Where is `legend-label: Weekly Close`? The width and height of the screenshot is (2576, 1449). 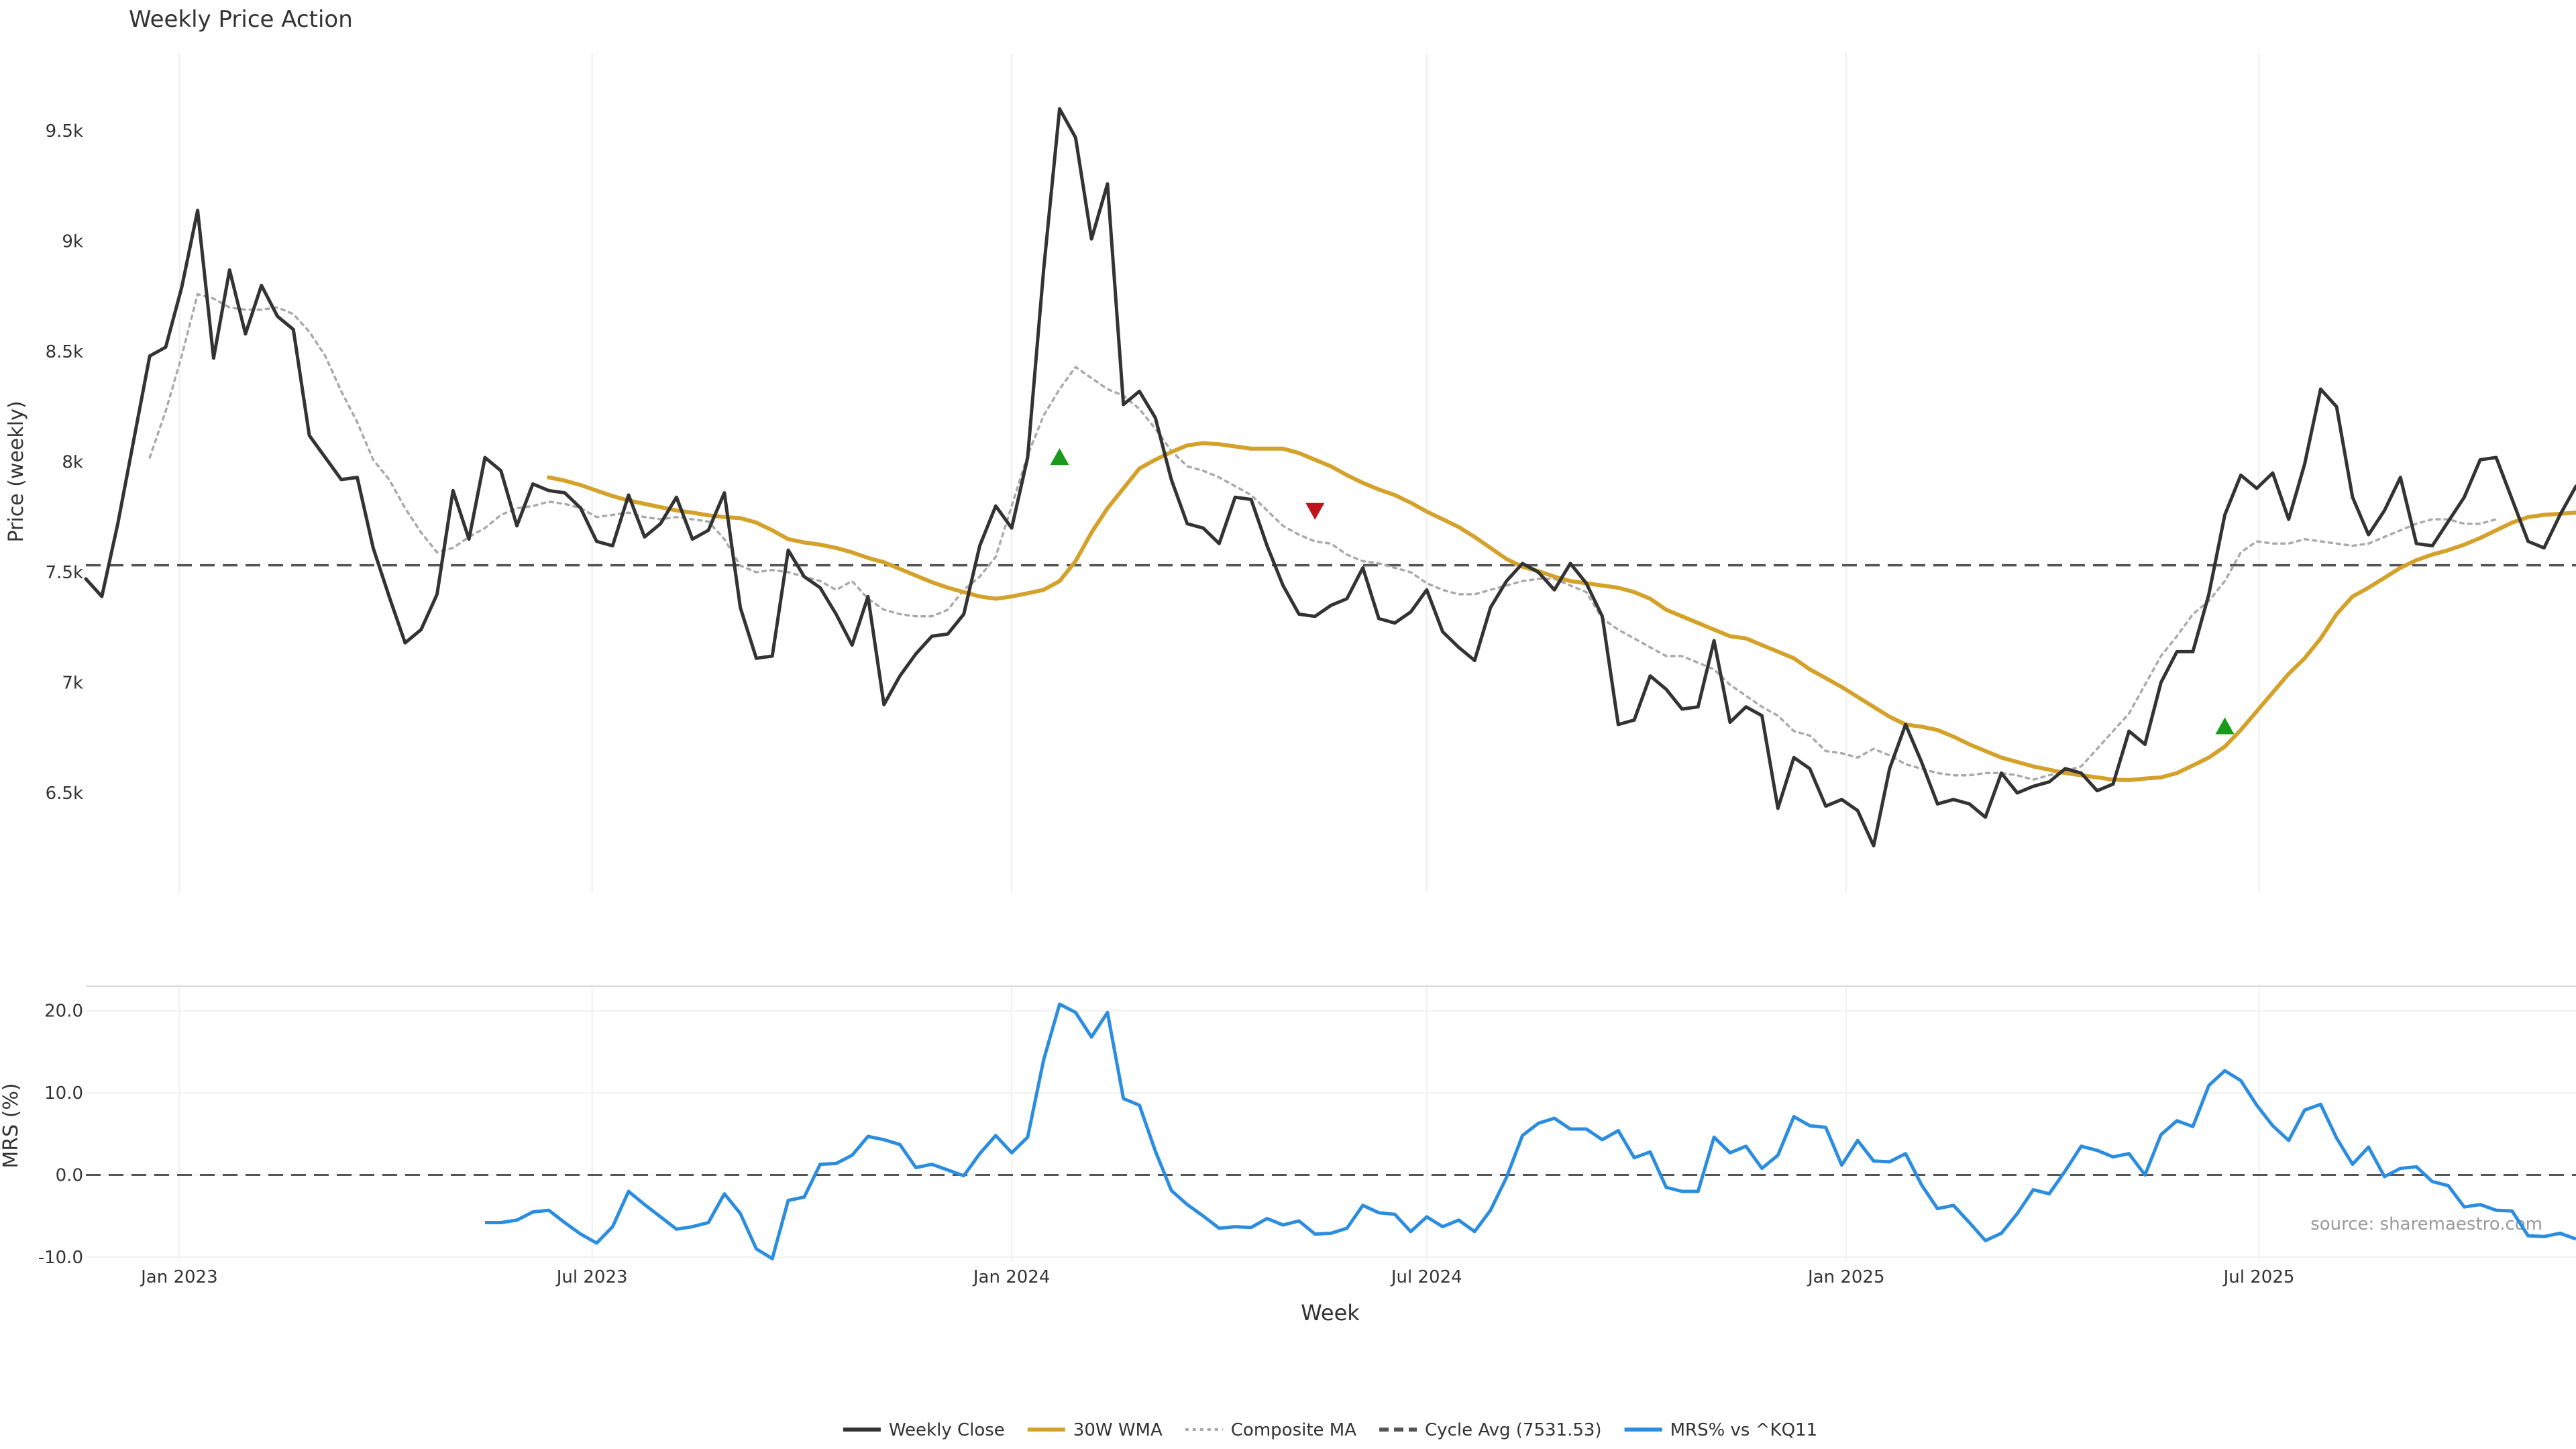
legend-label: Weekly Close is located at coordinates (947, 1430).